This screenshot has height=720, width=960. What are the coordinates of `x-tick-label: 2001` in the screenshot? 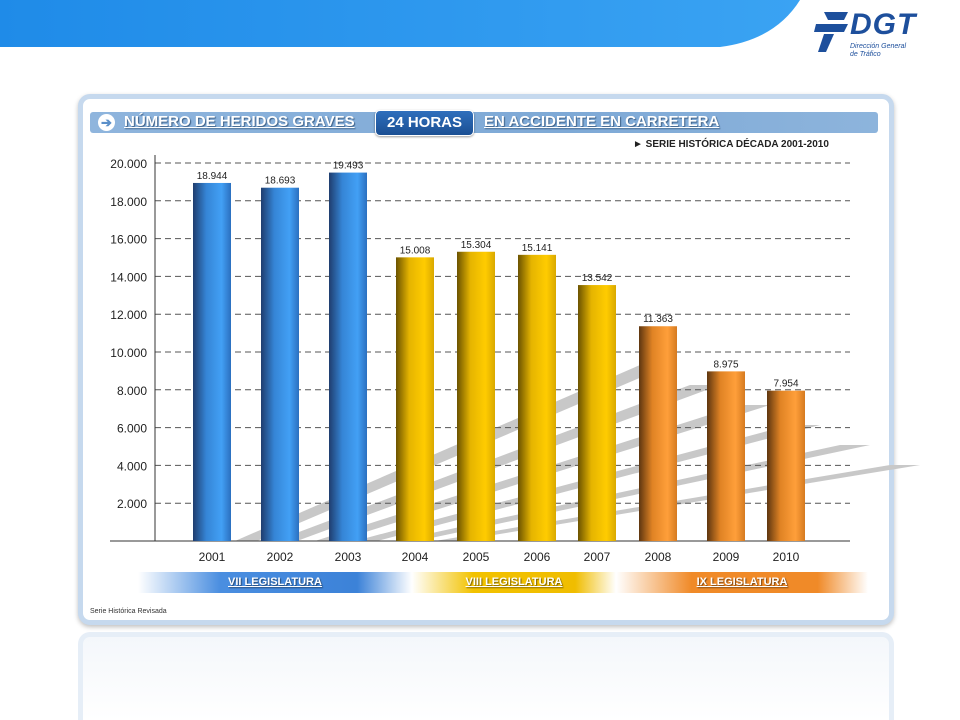 It's located at (212, 557).